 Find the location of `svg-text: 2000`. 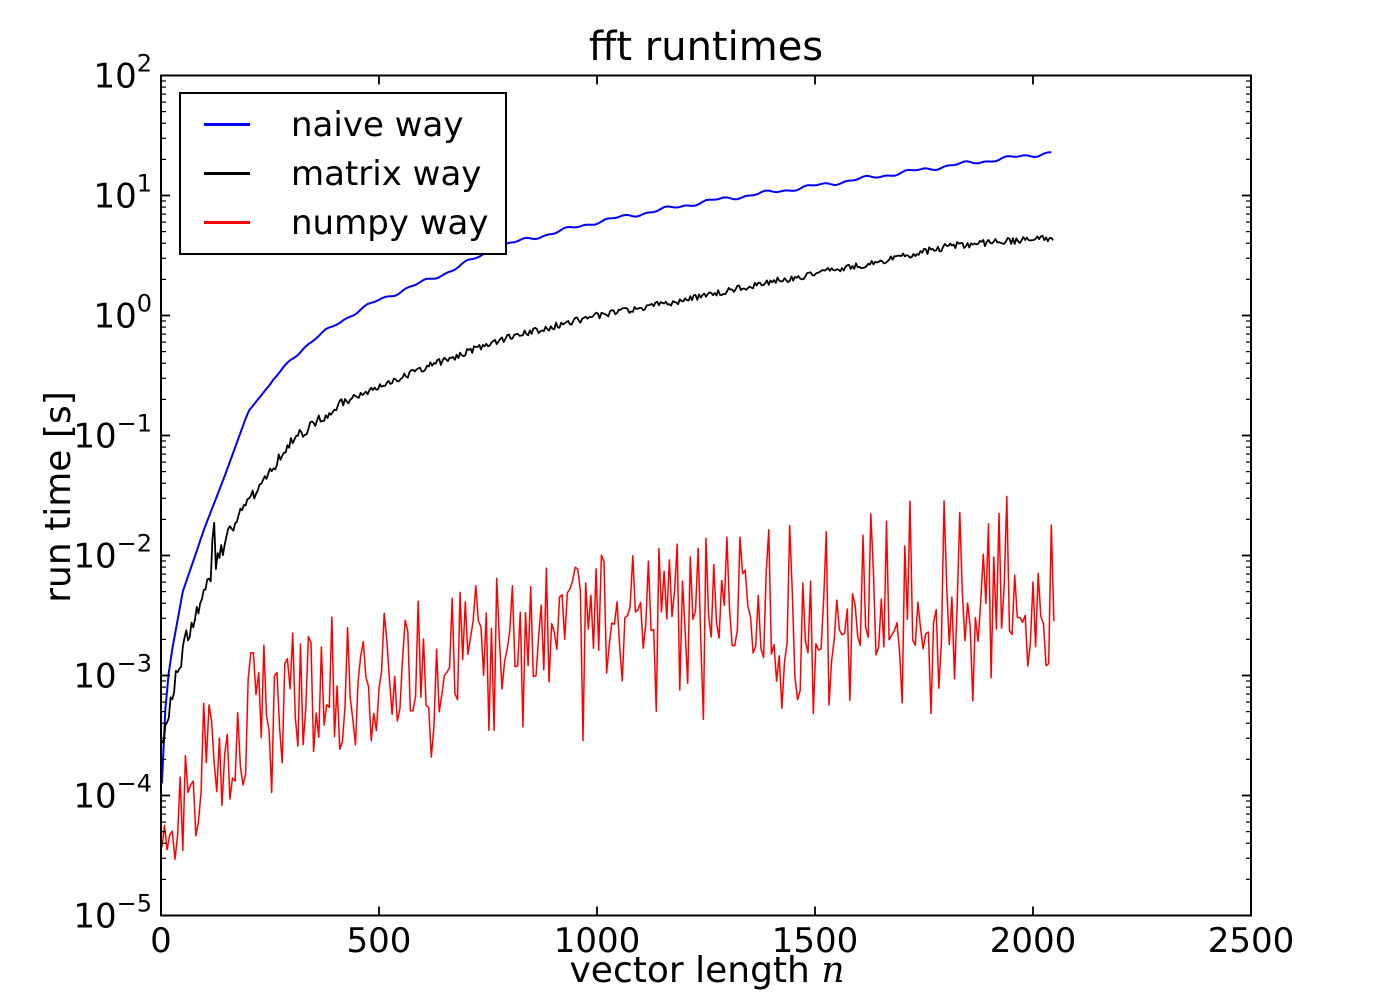

svg-text: 2000 is located at coordinates (1033, 941).